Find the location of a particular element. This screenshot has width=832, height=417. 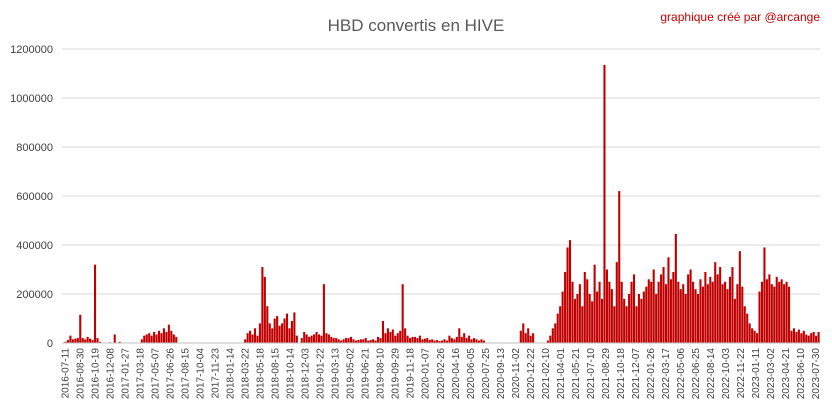

x-tick-label: 2016-12-08 is located at coordinates (111, 374).